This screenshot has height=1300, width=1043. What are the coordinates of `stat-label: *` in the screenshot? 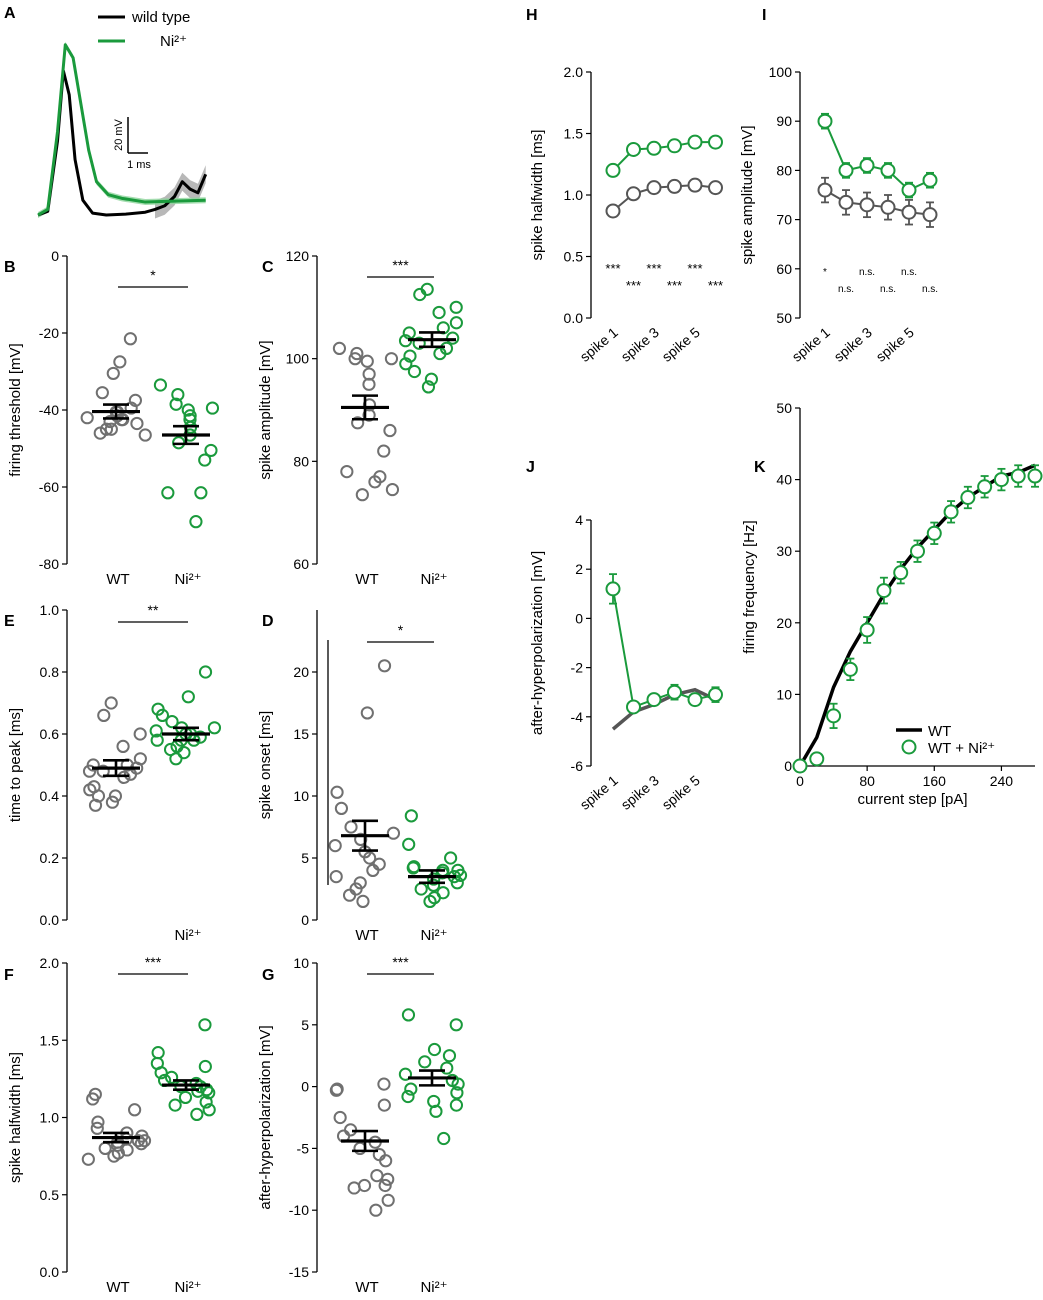 It's located at (825, 272).